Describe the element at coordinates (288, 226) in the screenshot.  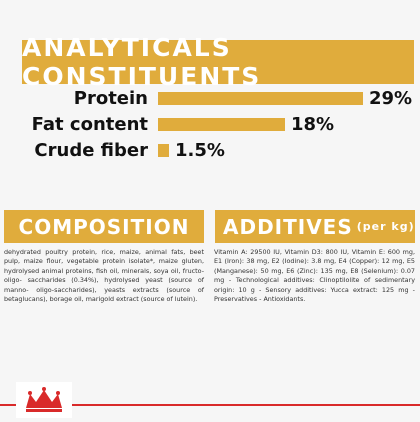
I see `additives-title: ADDITIVES` at that location.